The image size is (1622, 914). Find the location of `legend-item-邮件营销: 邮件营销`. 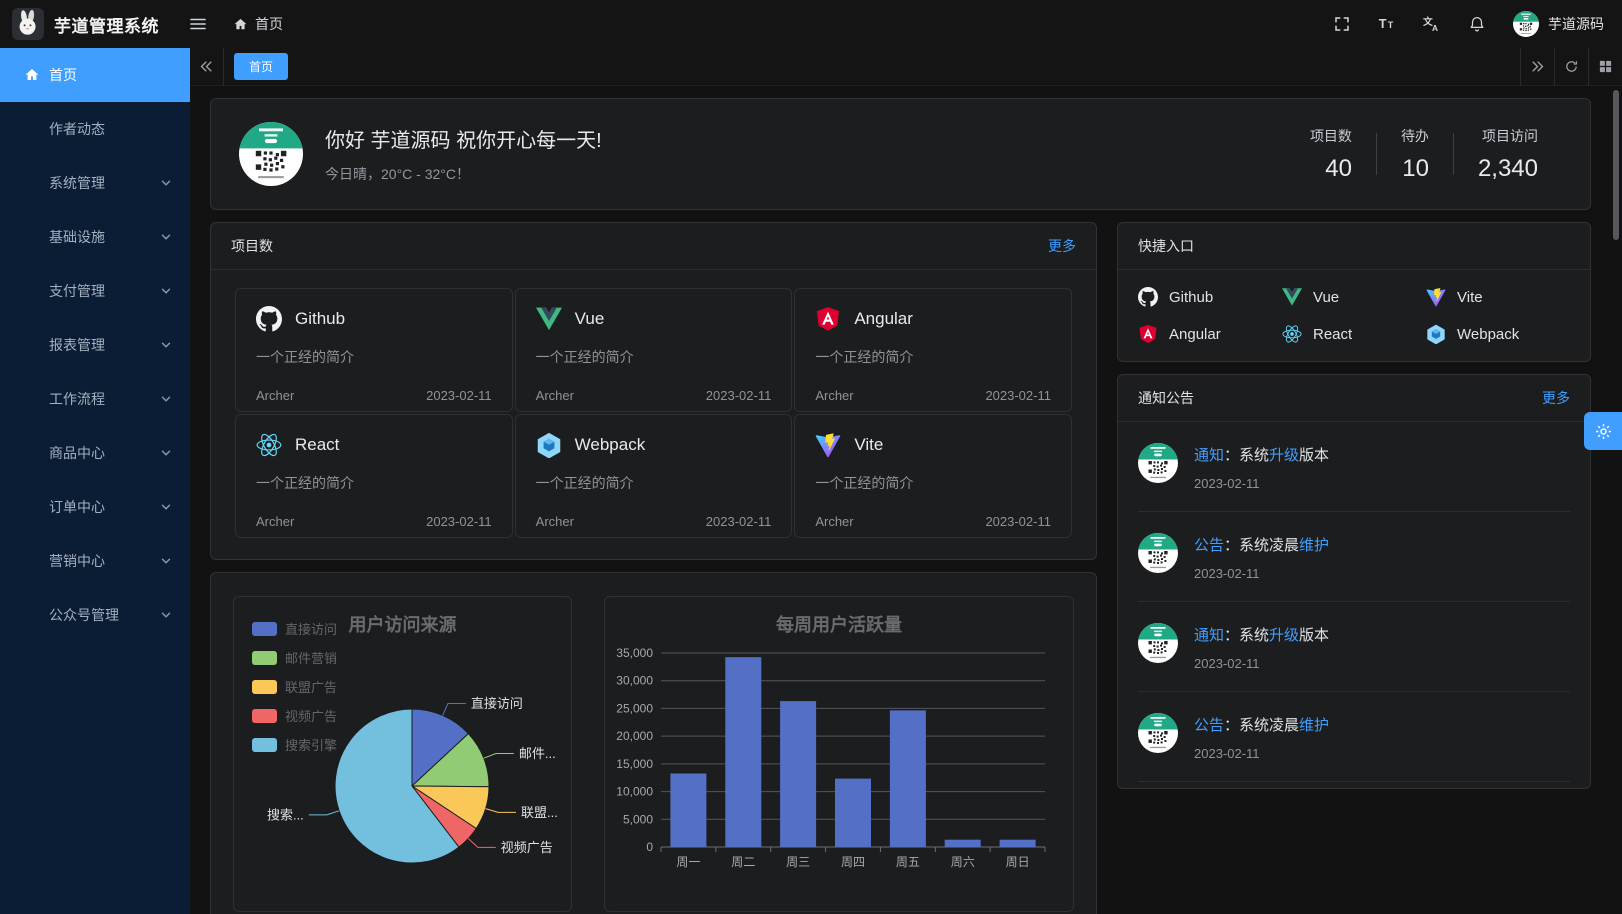

legend-item-邮件营销: 邮件营销 is located at coordinates (294, 657).